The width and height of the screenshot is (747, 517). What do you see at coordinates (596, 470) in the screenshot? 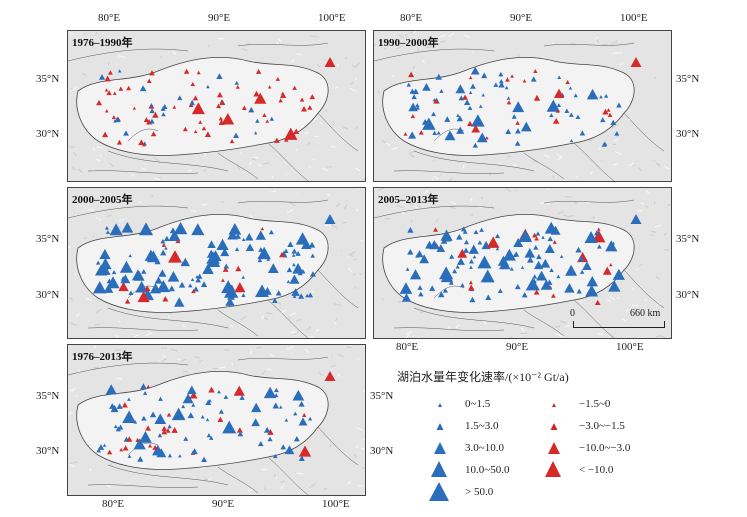
I see `legend-label: < −10.0` at bounding box center [596, 470].